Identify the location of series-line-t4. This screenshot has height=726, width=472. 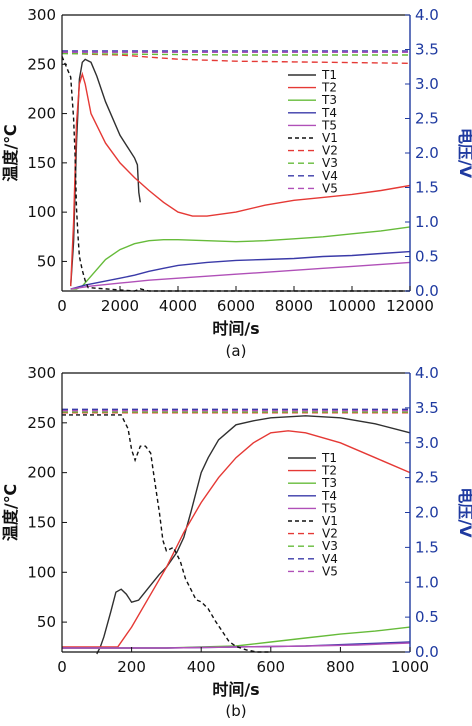
(240, 270).